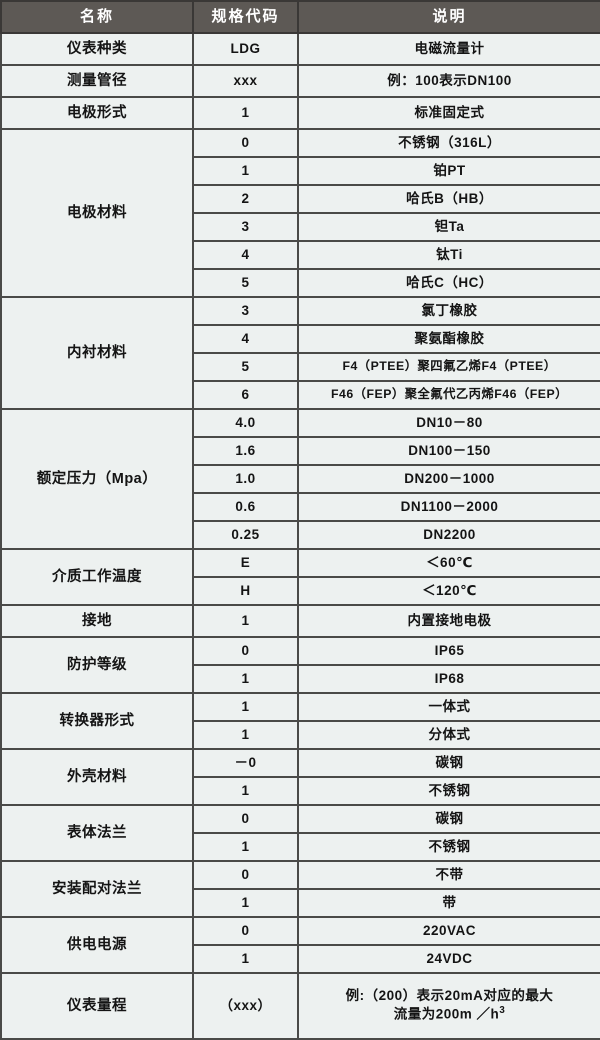 The width and height of the screenshot is (600, 1040). Describe the element at coordinates (448, 81) in the screenshot. I see `description-cell: 例：100表示DN100` at that location.